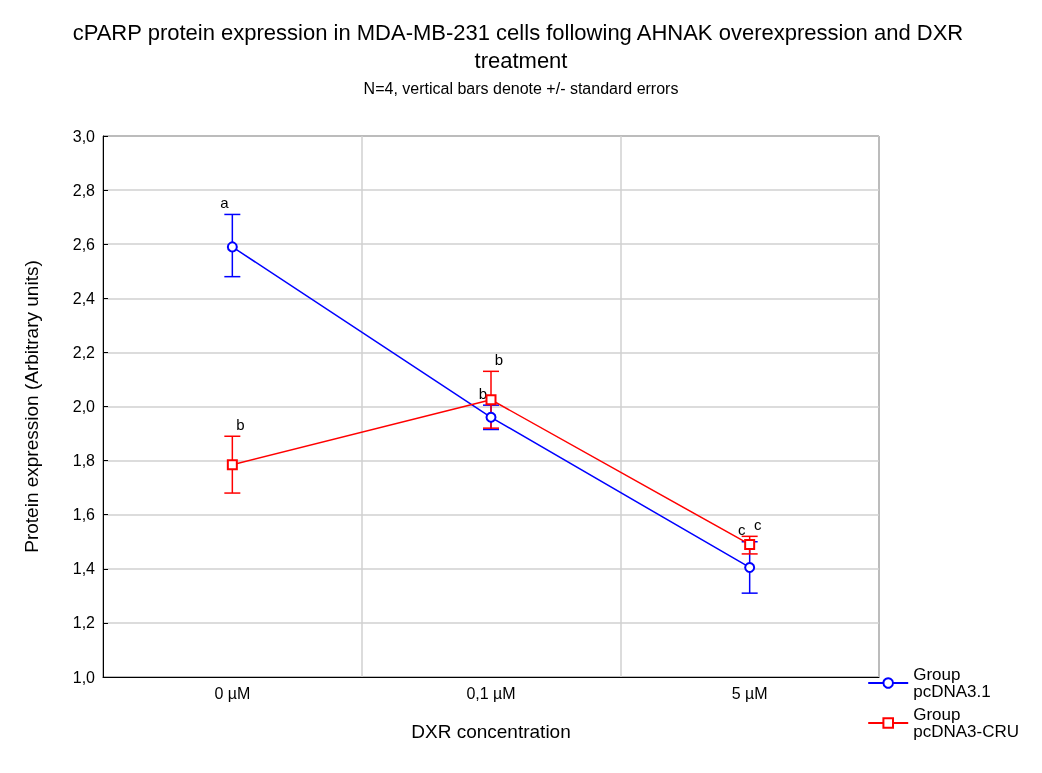 Image resolution: width=1042 pixels, height=773 pixels. Describe the element at coordinates (84, 298) in the screenshot. I see `y-tick-label: 2,4` at that location.